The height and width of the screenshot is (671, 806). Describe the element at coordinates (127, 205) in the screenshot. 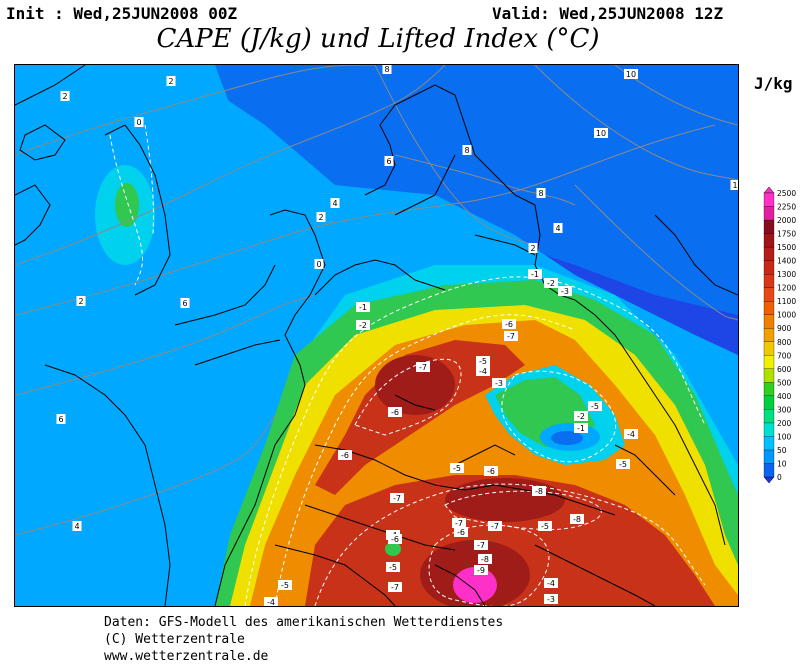

I see `cape-fill-green-north` at that location.